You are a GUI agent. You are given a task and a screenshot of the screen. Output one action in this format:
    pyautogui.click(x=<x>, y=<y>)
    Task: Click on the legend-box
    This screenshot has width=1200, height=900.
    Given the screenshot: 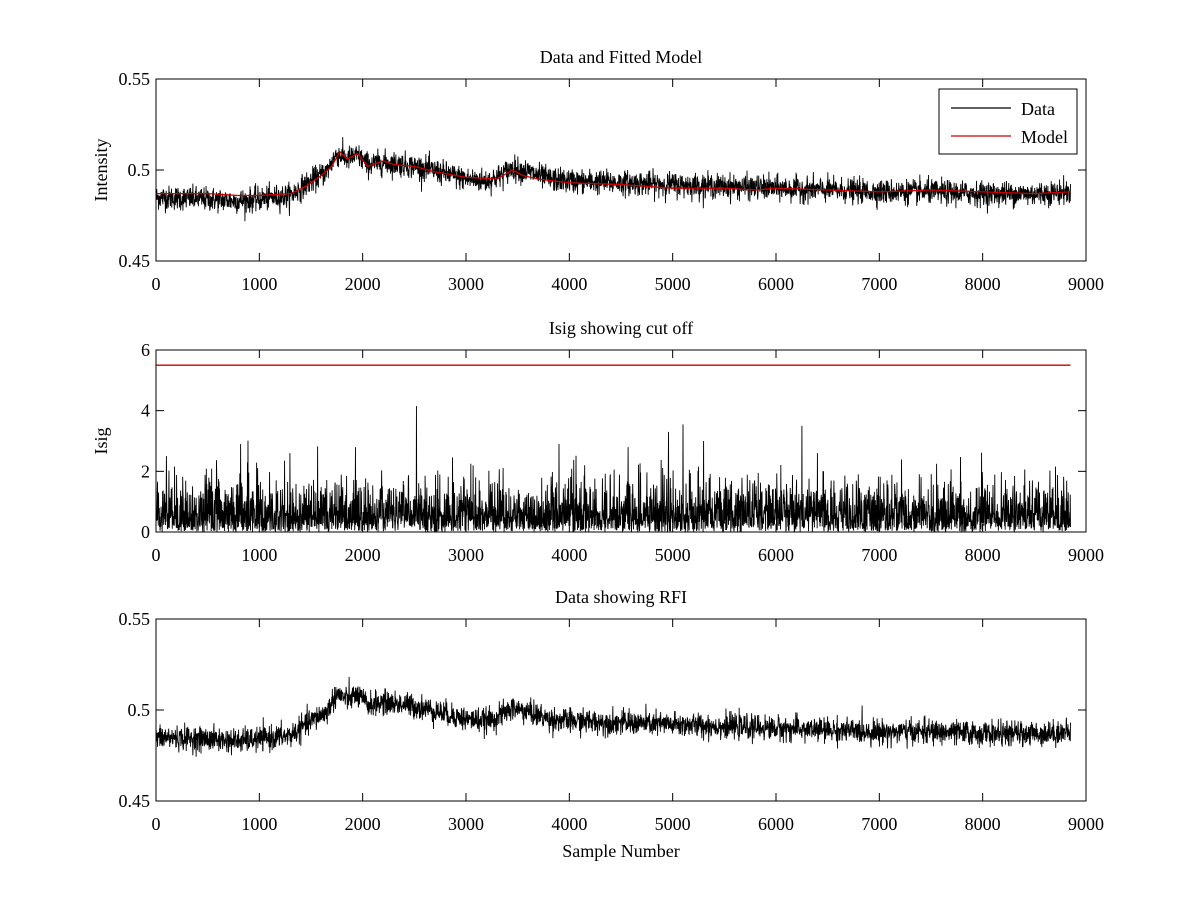 What is the action you would take?
    pyautogui.click(x=1008, y=121)
    